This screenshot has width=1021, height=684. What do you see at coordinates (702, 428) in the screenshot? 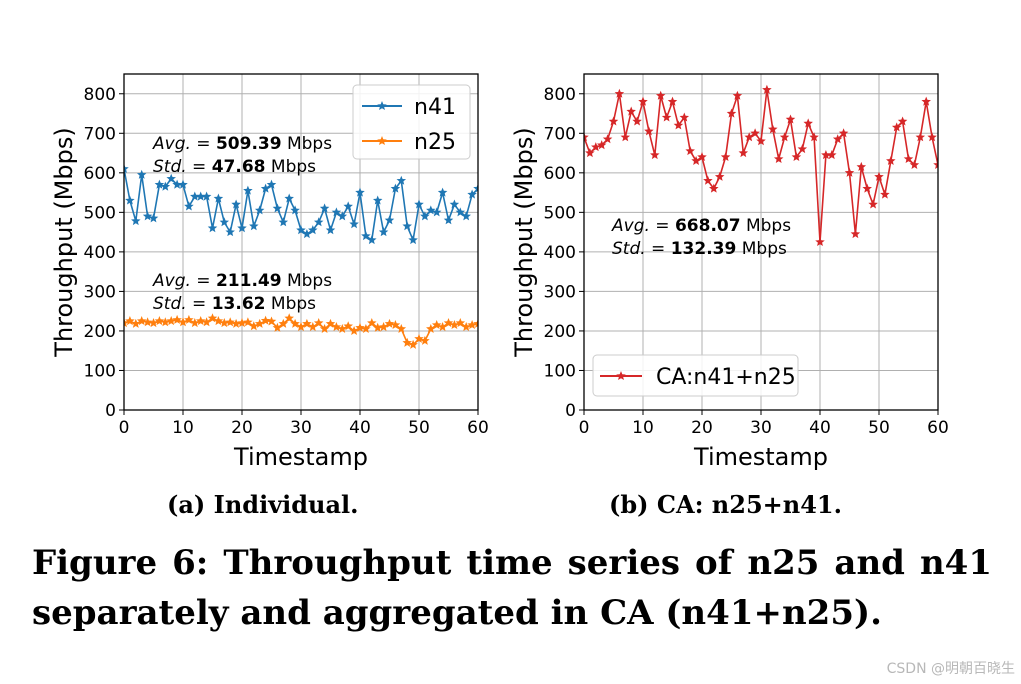
I see `x-tick-label-b: 20` at bounding box center [702, 428].